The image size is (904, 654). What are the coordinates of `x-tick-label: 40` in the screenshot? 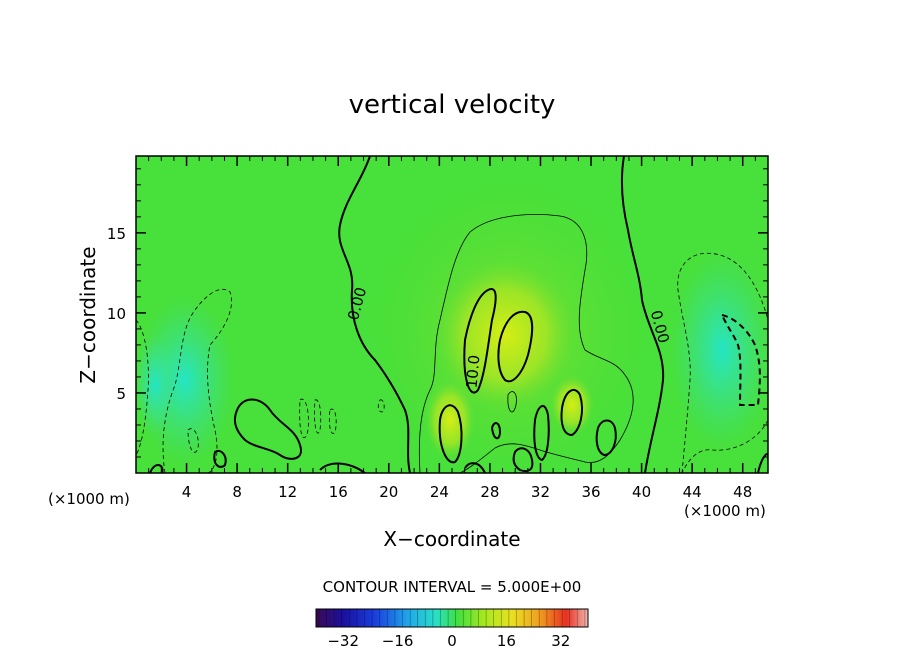 It's located at (641, 492).